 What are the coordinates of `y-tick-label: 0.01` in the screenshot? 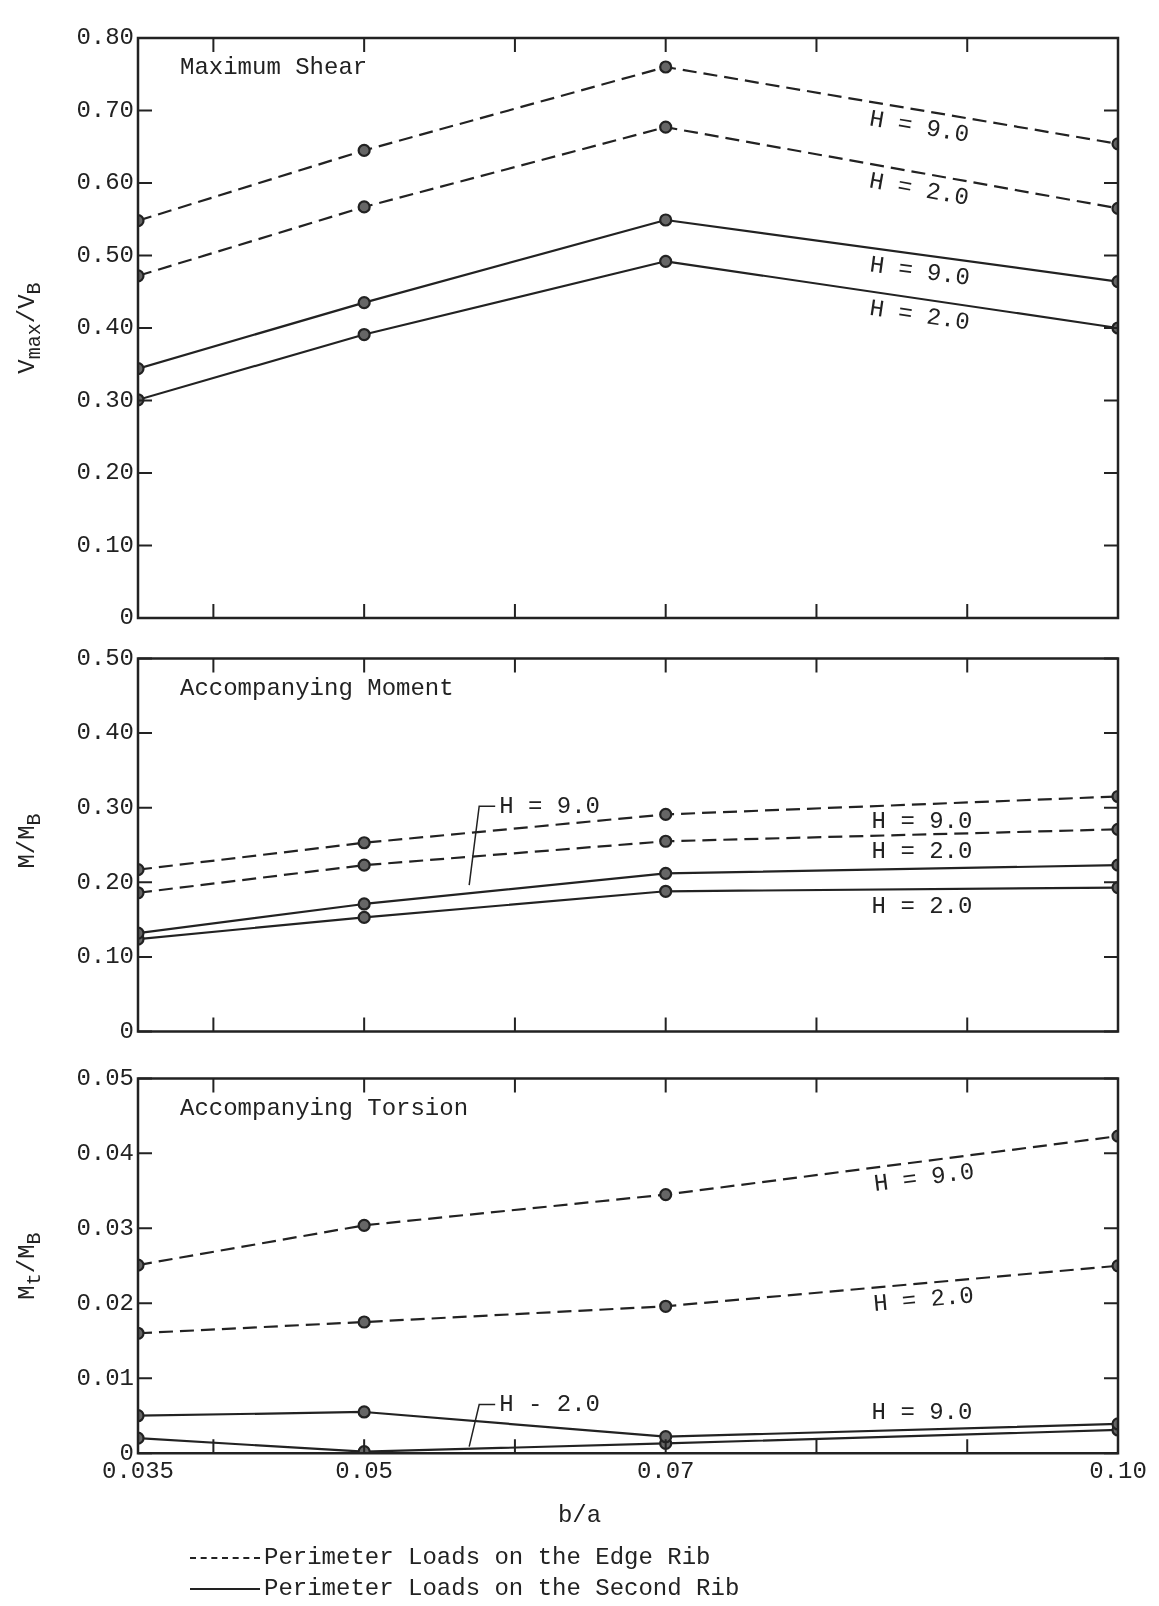 It's located at (105, 1378).